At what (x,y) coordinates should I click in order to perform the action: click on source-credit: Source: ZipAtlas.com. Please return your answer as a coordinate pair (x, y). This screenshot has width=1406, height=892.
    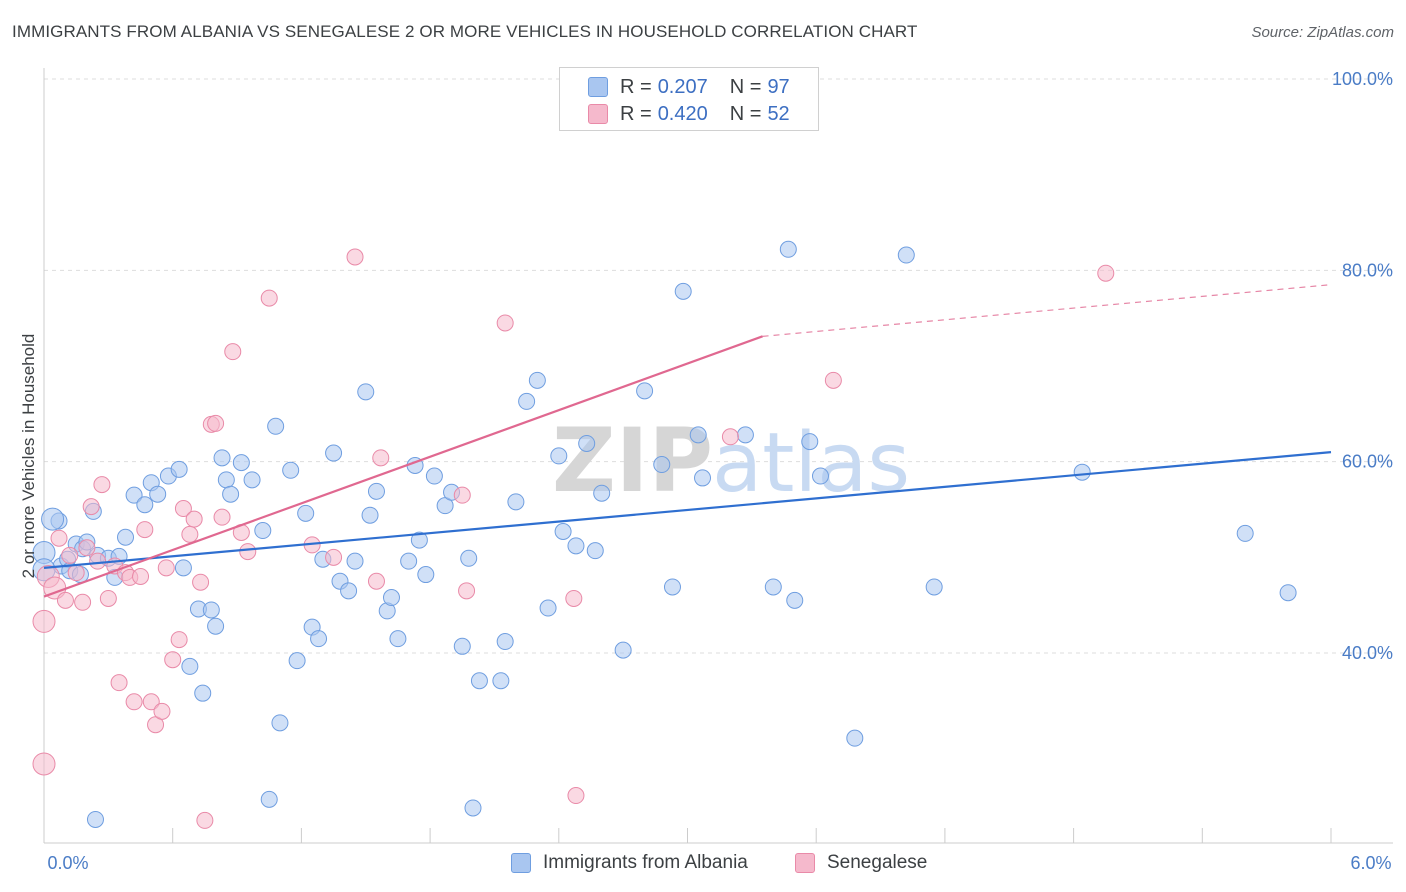
    Looking at the image, I should click on (1322, 32).